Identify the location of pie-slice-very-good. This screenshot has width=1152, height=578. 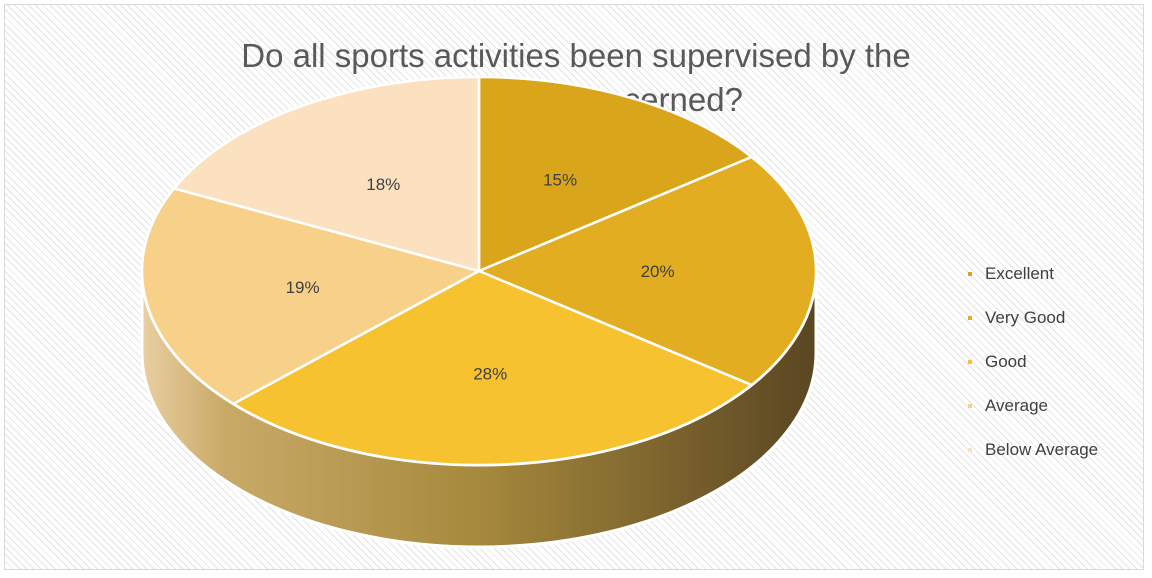
(647, 271).